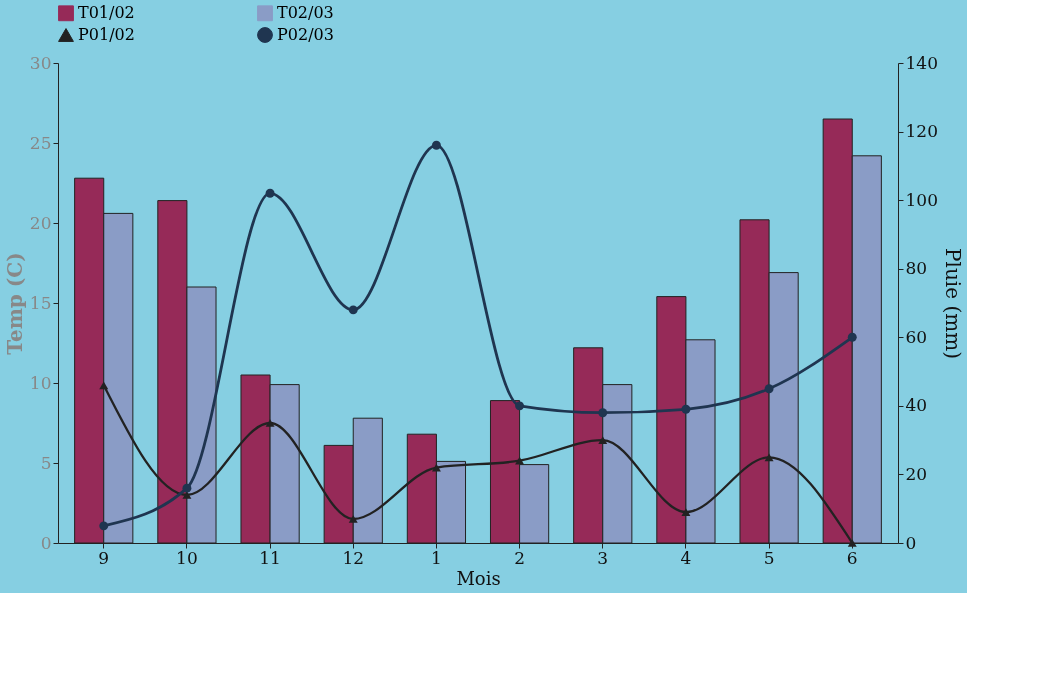 The width and height of the screenshot is (1038, 681). Describe the element at coordinates (852, 557) in the screenshot. I see `x-tick-label: 6` at that location.